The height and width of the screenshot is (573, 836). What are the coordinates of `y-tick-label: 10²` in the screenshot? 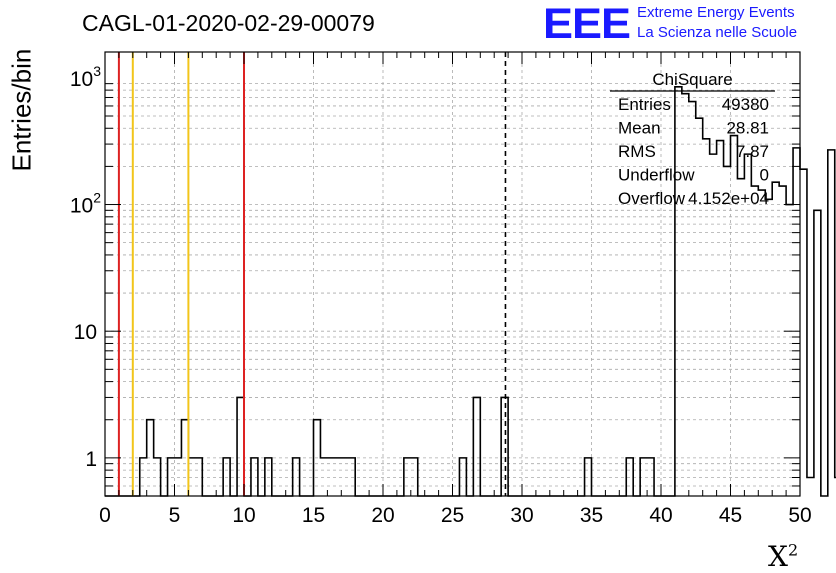 It's located at (85, 204).